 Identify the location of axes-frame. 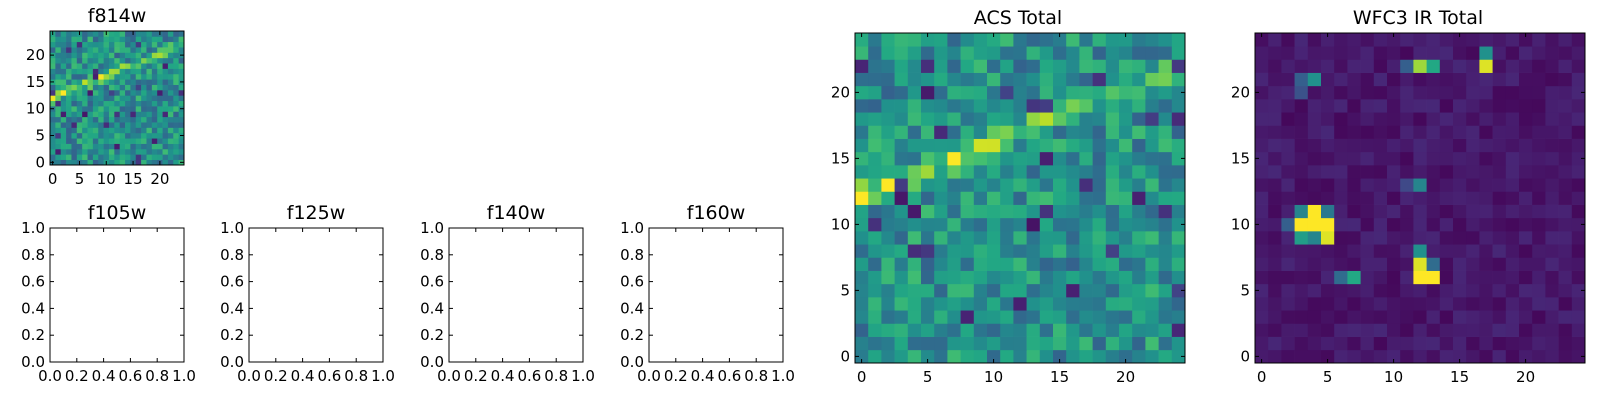
(716, 295).